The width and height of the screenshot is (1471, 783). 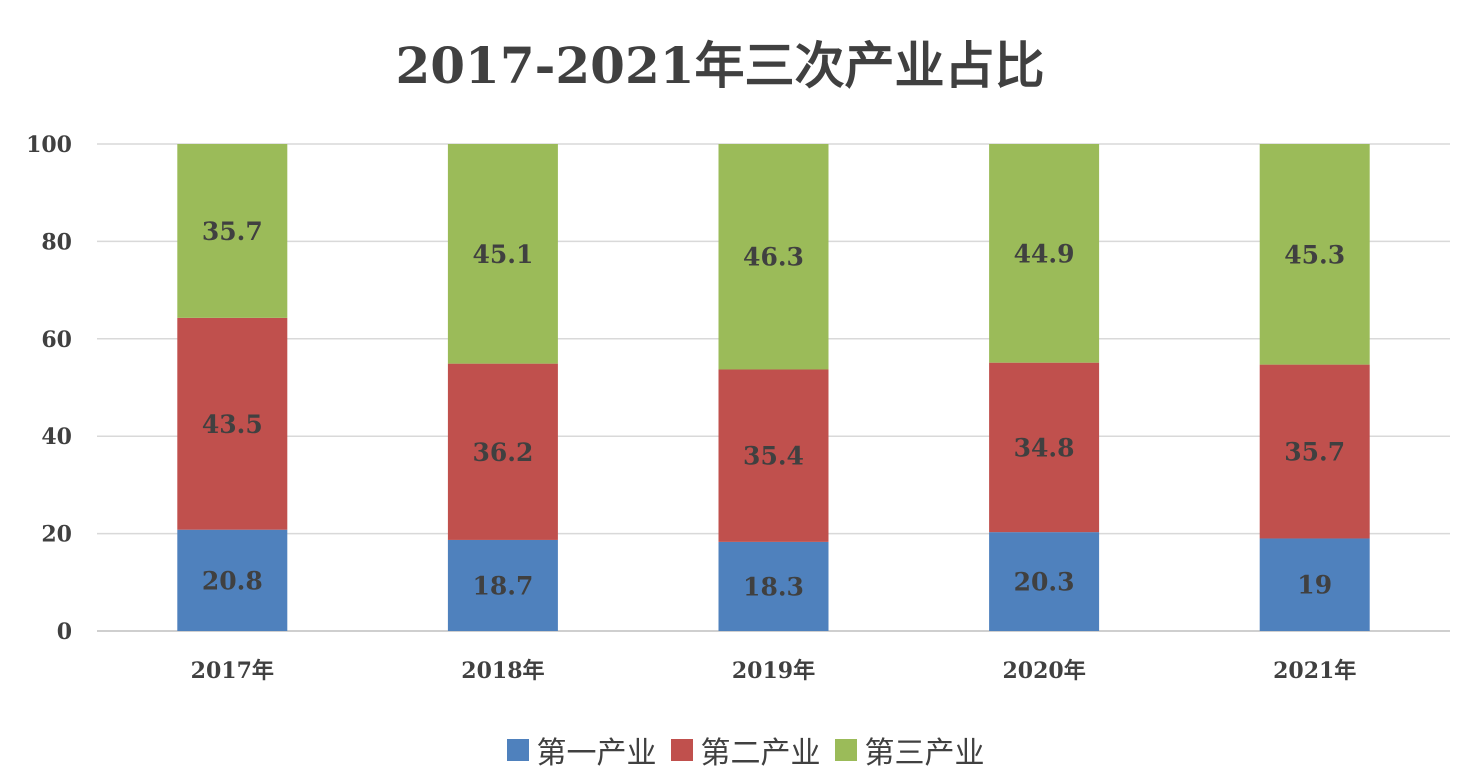 I want to click on legend-label-series-3: 第三产业, so click(x=924, y=753).